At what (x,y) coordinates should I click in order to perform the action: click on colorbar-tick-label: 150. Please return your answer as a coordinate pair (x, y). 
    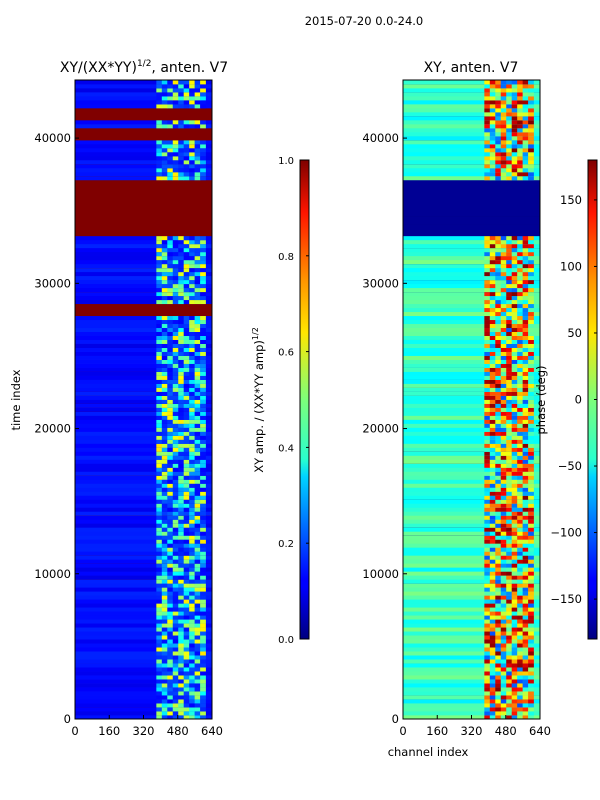
    Looking at the image, I should click on (571, 200).